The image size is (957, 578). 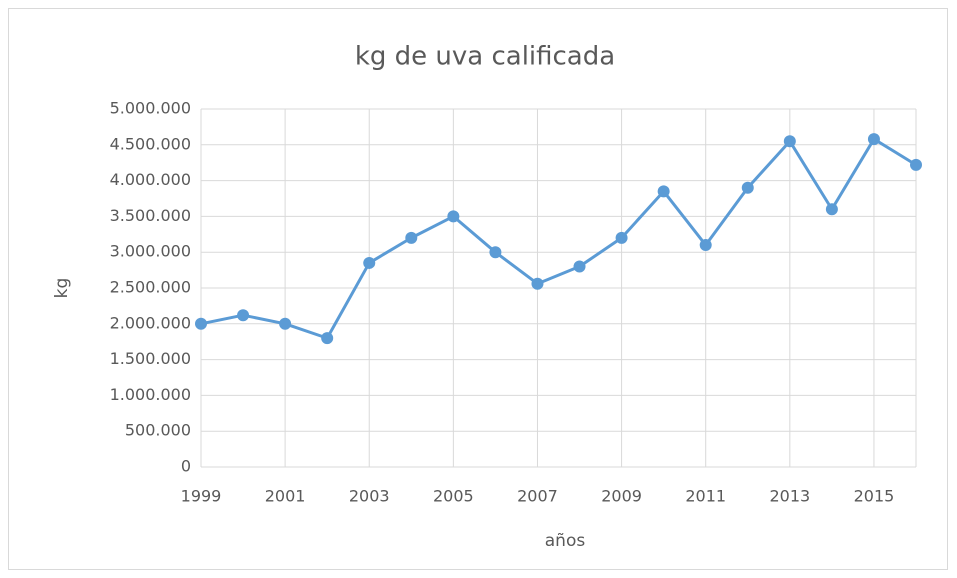 I want to click on x-axis-label: años, so click(x=565, y=541).